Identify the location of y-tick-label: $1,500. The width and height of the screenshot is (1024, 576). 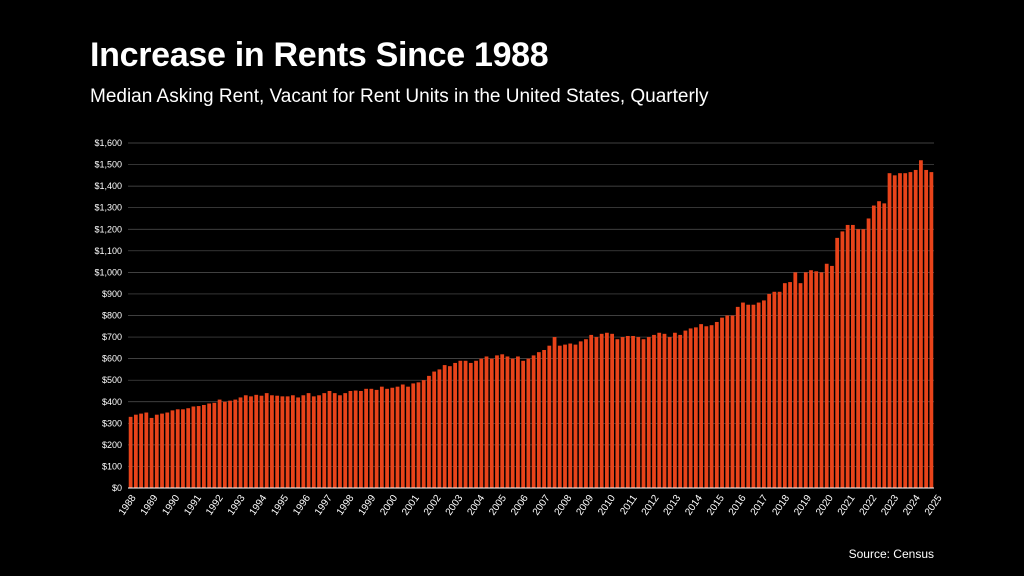
(108, 165).